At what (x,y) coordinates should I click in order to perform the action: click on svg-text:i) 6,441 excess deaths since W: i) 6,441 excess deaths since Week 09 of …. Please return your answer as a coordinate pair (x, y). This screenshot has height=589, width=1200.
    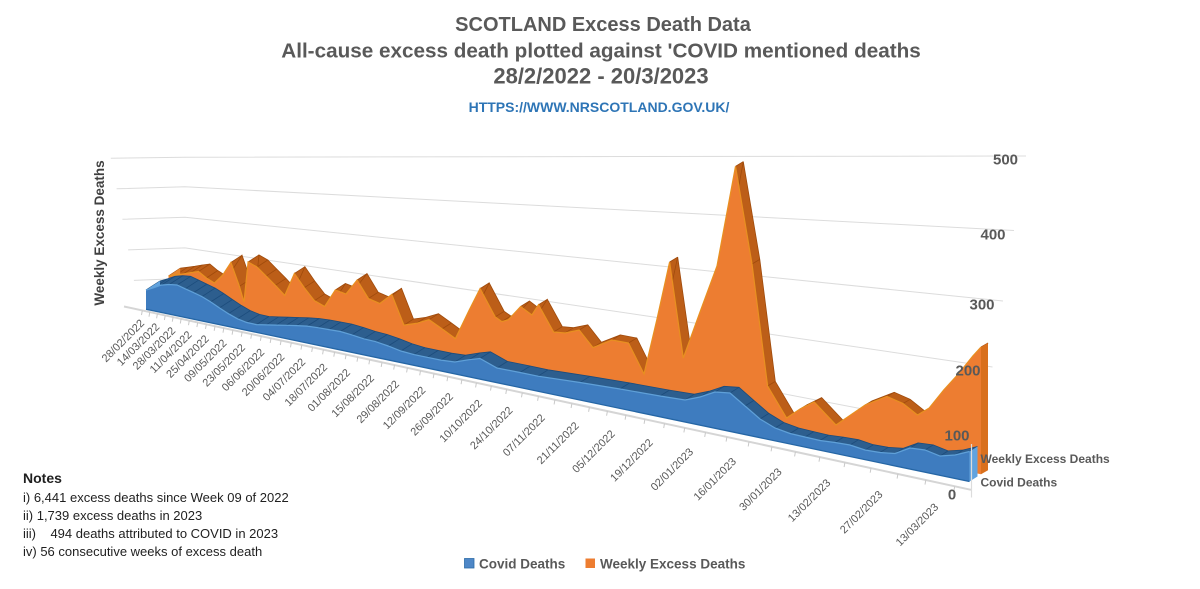
    Looking at the image, I should click on (156, 497).